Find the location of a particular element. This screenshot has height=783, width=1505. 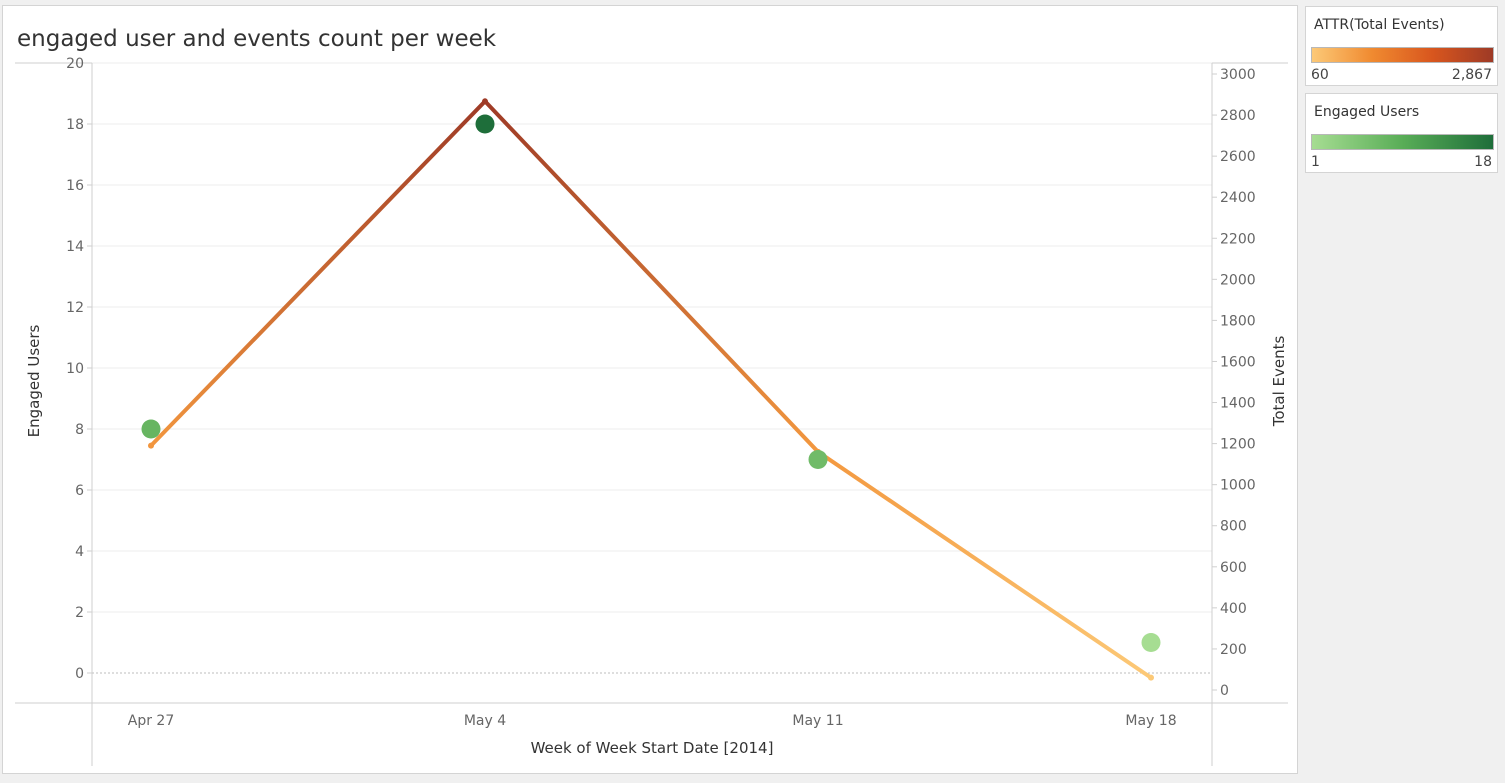

x-axis-title: Week of Week Start Date [2014] is located at coordinates (652, 748).